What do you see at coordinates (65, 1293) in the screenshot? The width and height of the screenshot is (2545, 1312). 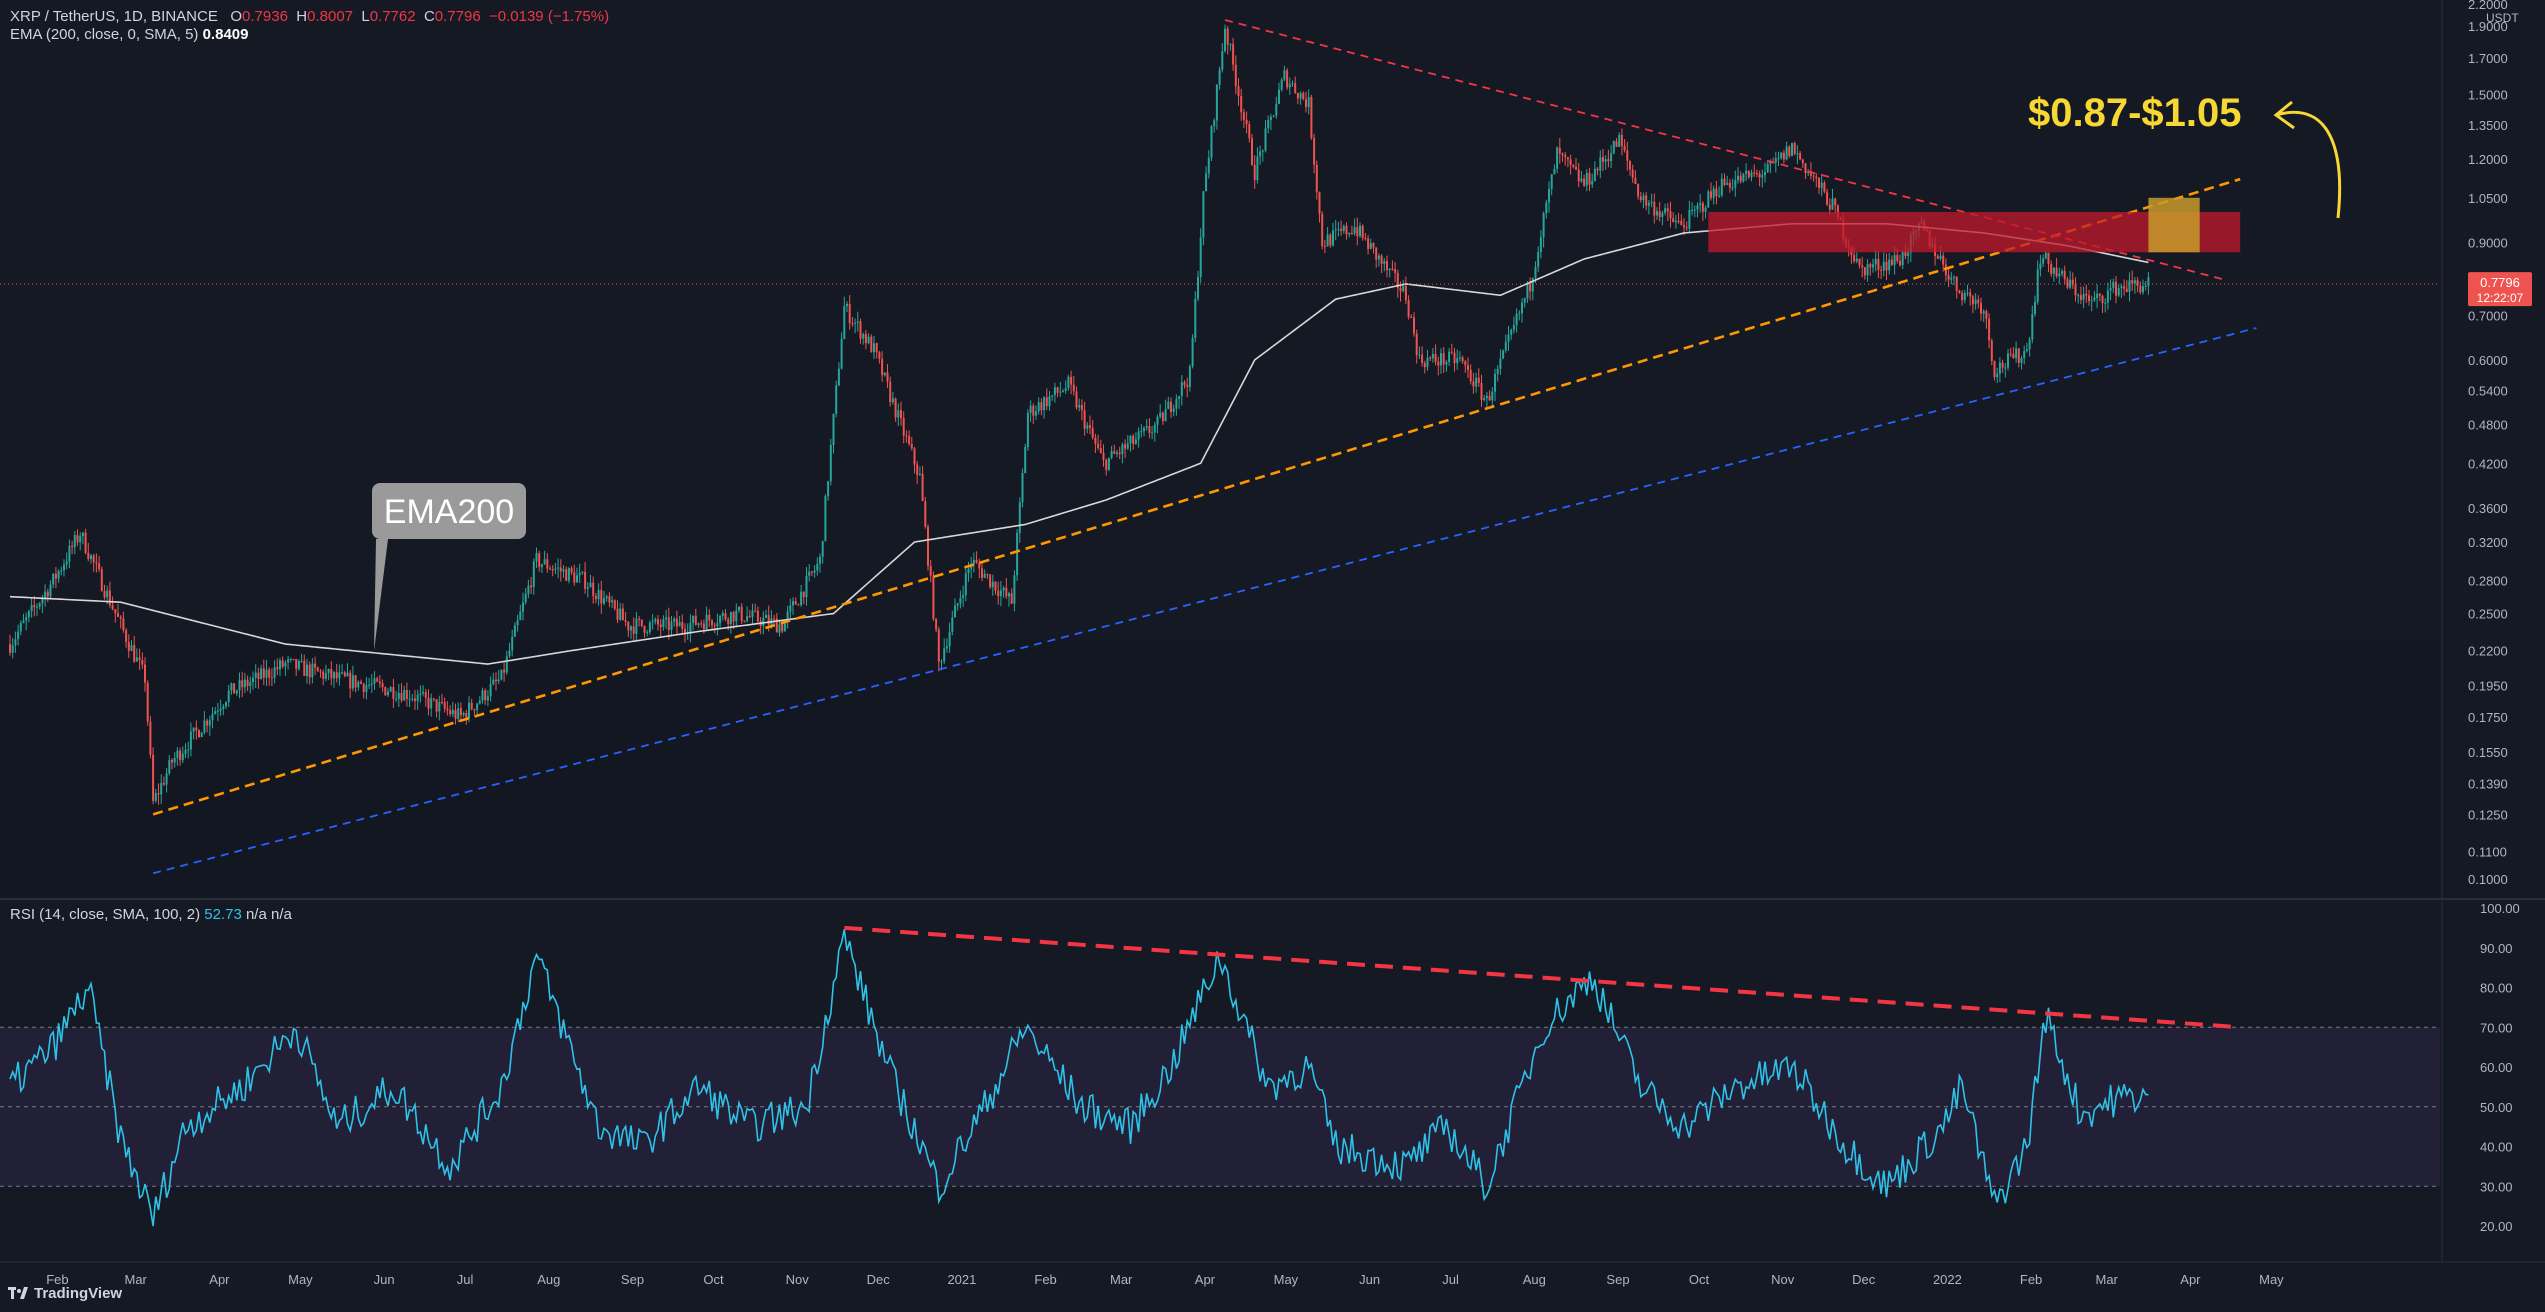 I see `tradingview-branding: TradingView` at bounding box center [65, 1293].